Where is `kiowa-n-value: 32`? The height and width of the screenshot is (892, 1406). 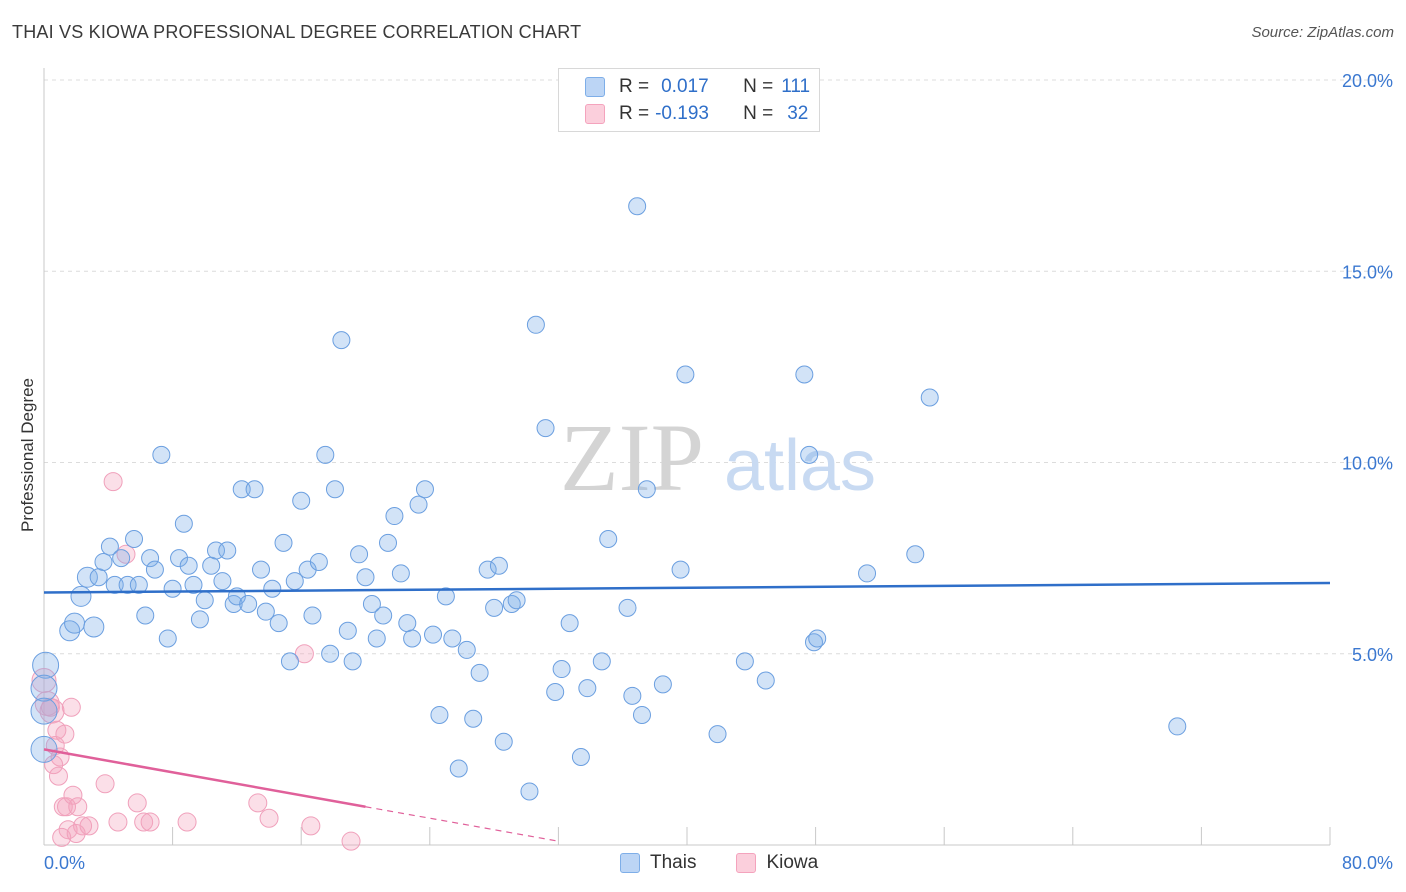
kiowa-n-value: 32 is located at coordinates (798, 113).